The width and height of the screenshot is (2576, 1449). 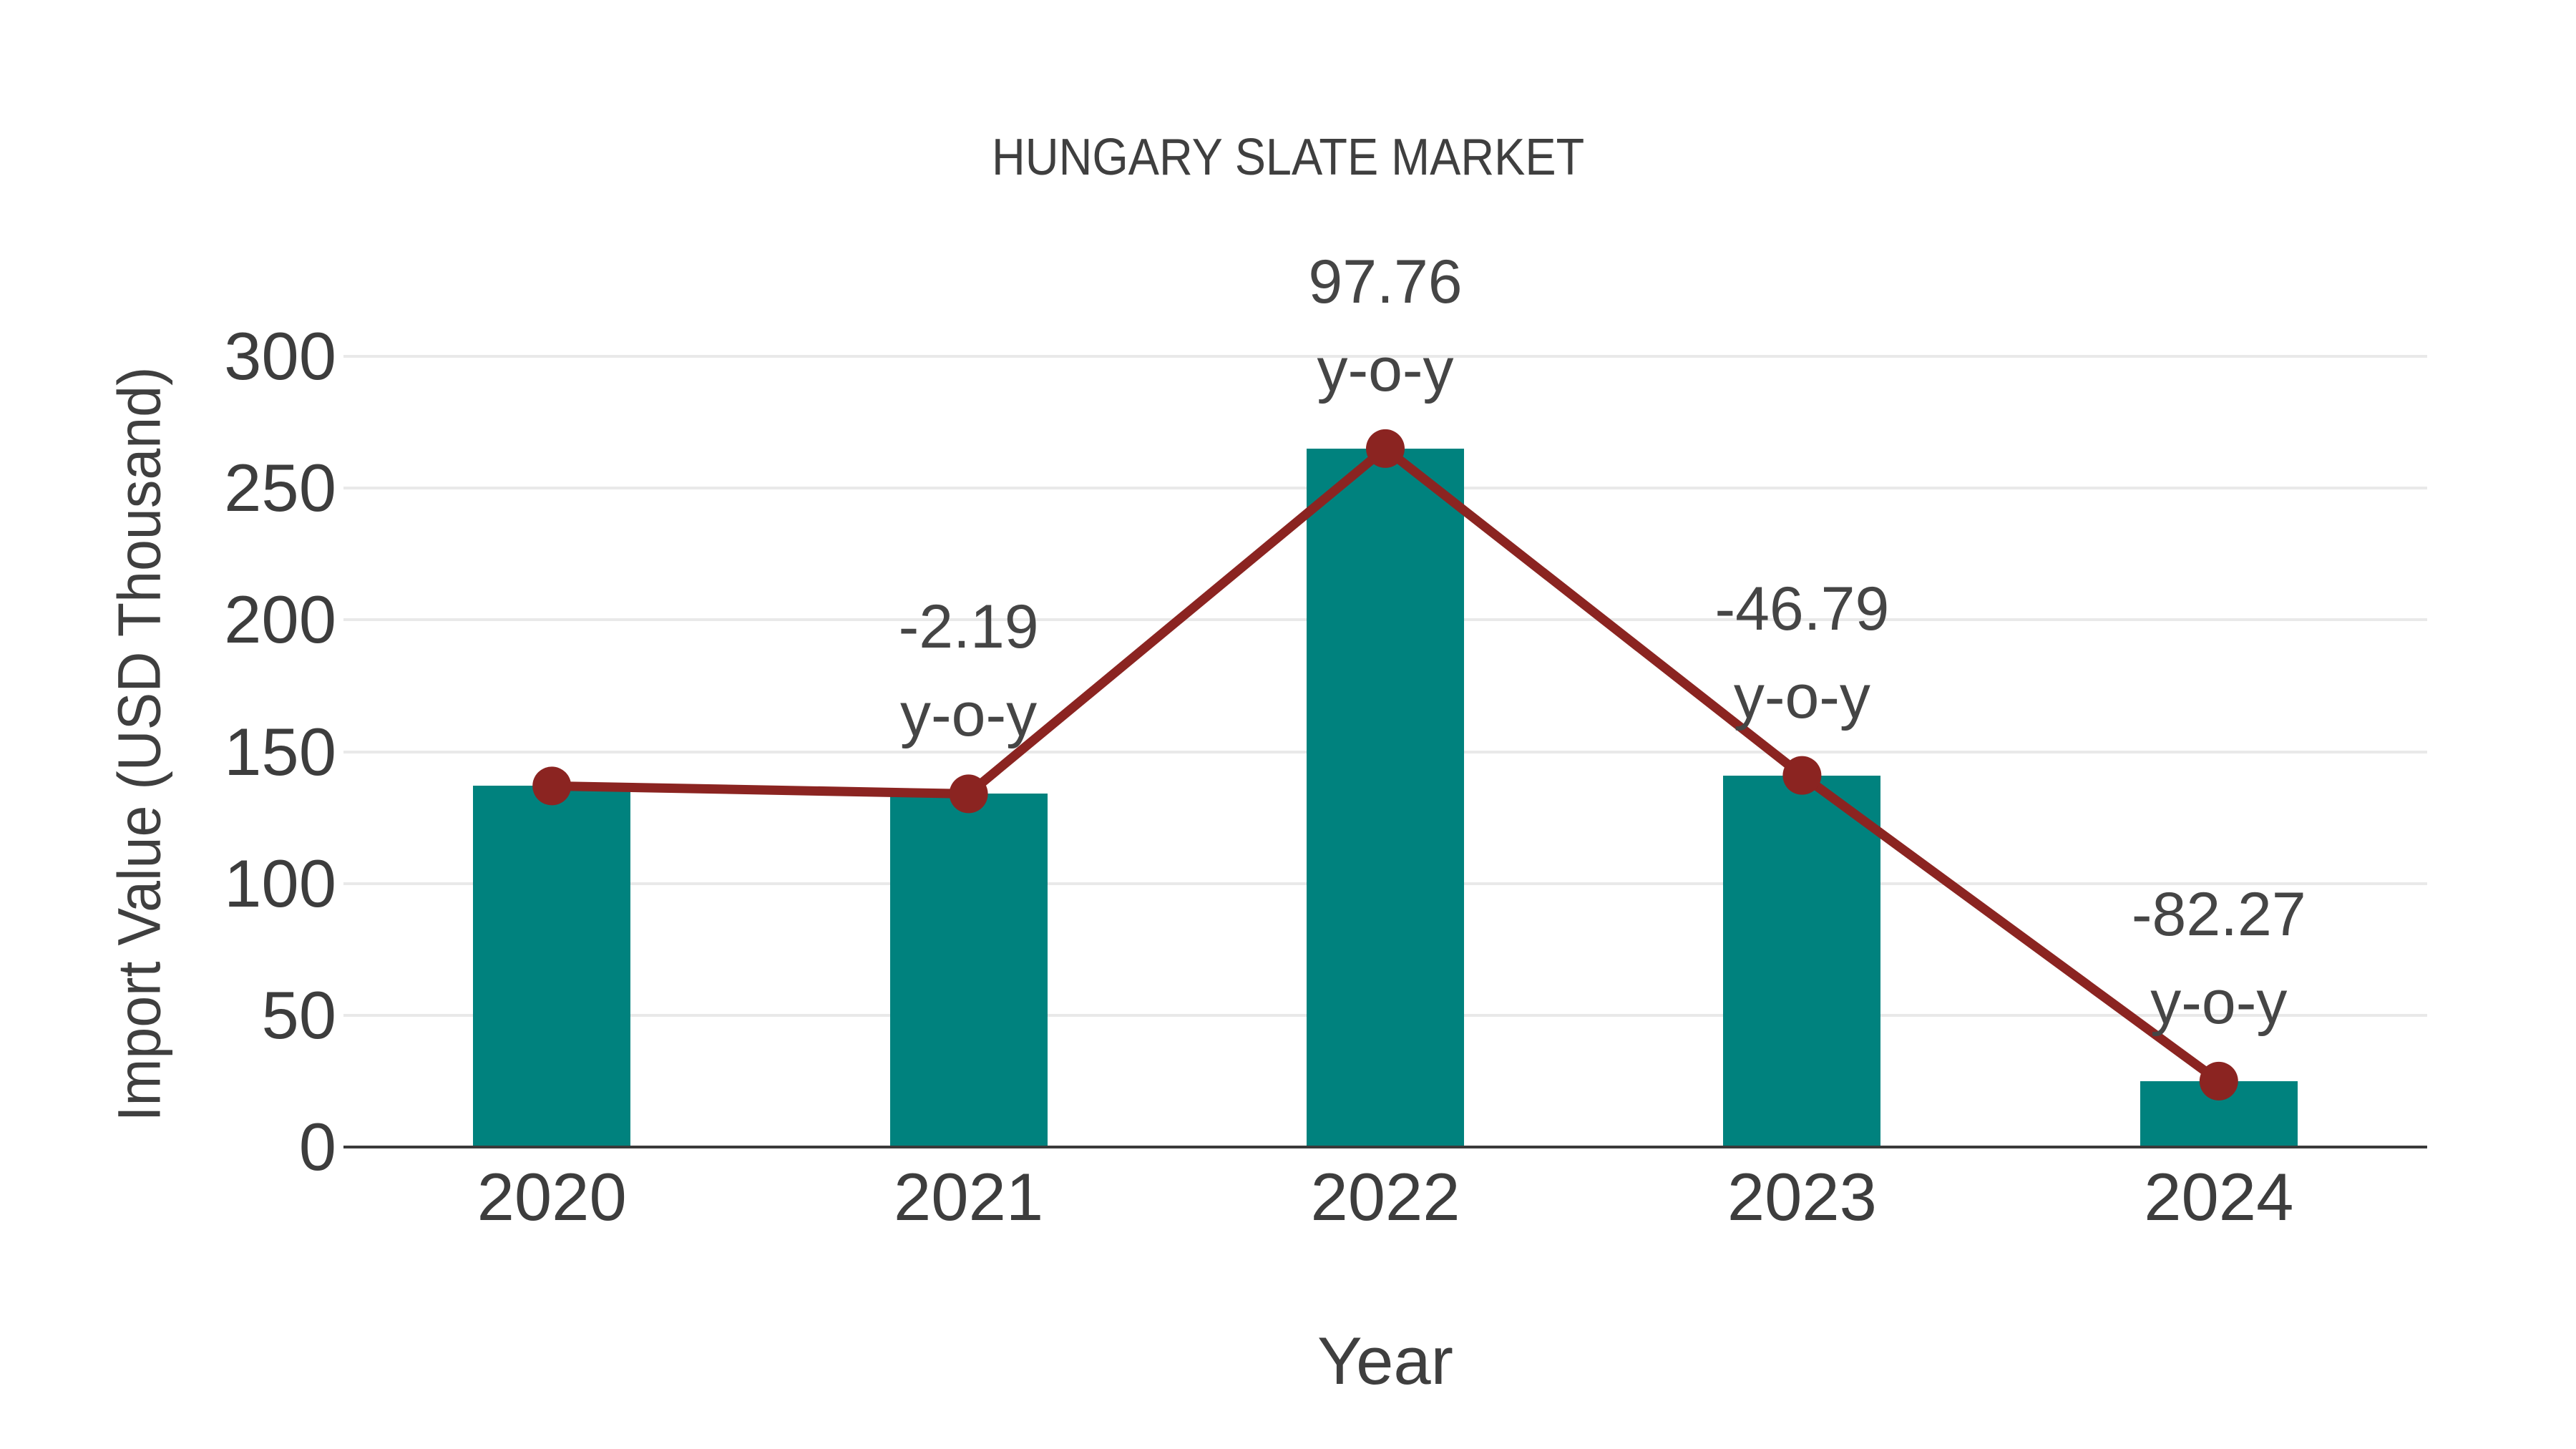 I want to click on annotation-value-2023: -46.79, so click(x=1802, y=608).